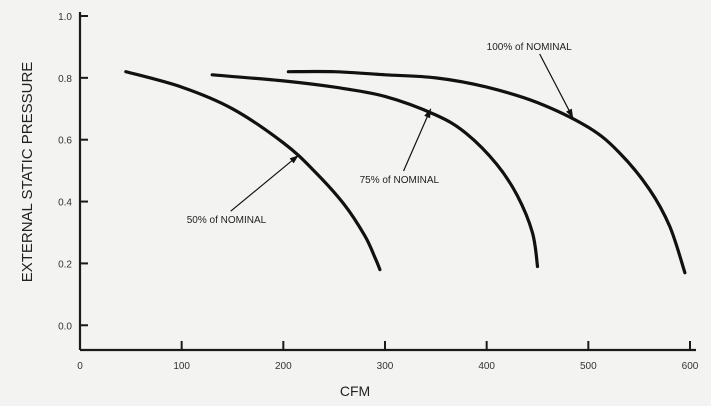 The image size is (711, 406). I want to click on y-tick-label: 0.2, so click(65, 264).